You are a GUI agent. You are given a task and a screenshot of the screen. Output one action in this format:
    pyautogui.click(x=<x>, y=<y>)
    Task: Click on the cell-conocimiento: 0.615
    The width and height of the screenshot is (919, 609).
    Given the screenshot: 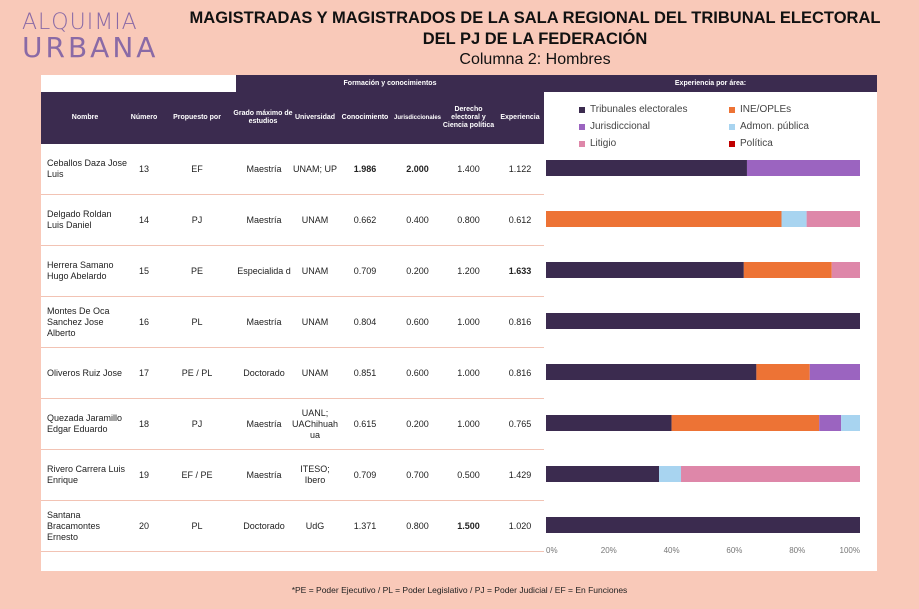 What is the action you would take?
    pyautogui.click(x=365, y=423)
    